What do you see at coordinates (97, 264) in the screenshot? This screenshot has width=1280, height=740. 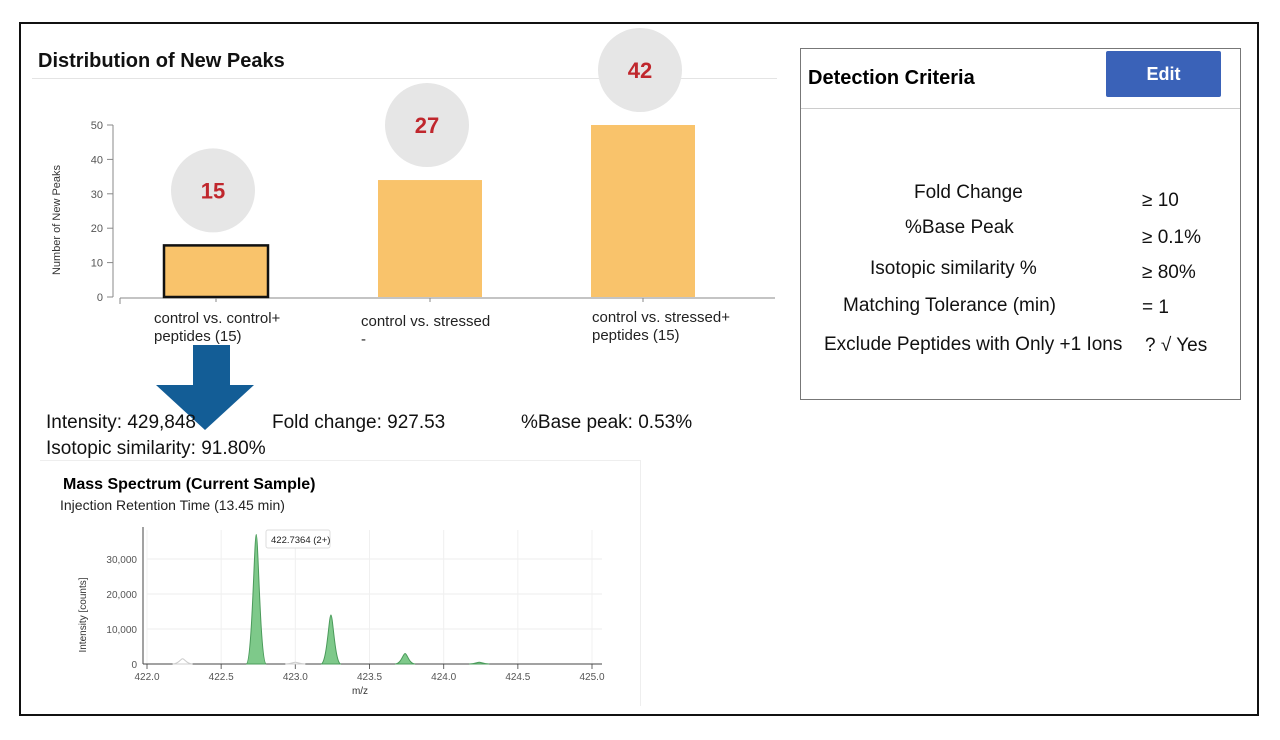 I see `y-tick-label: 10` at bounding box center [97, 264].